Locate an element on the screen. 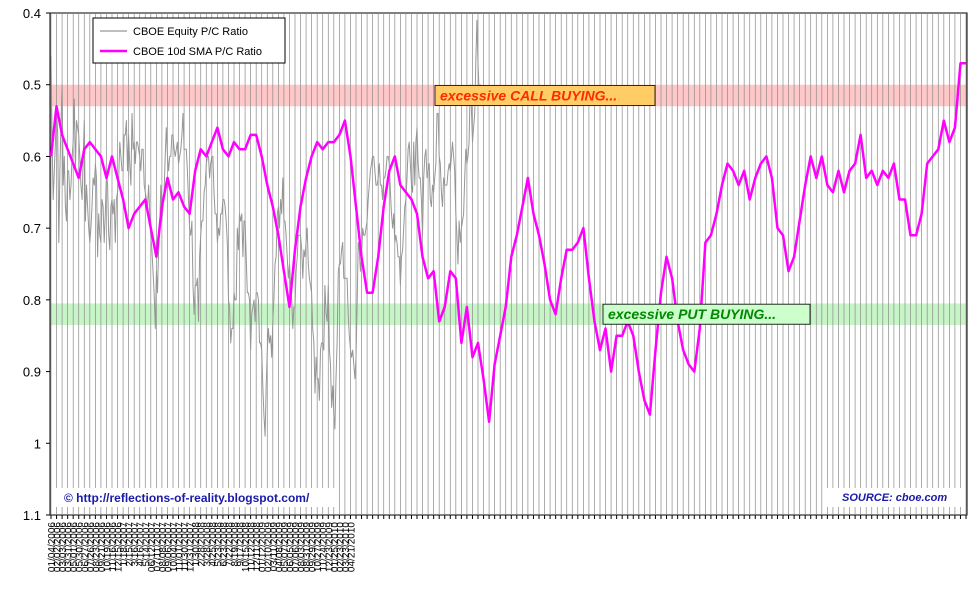  x-tick-label: 11/12/2008 is located at coordinates (252, 547).